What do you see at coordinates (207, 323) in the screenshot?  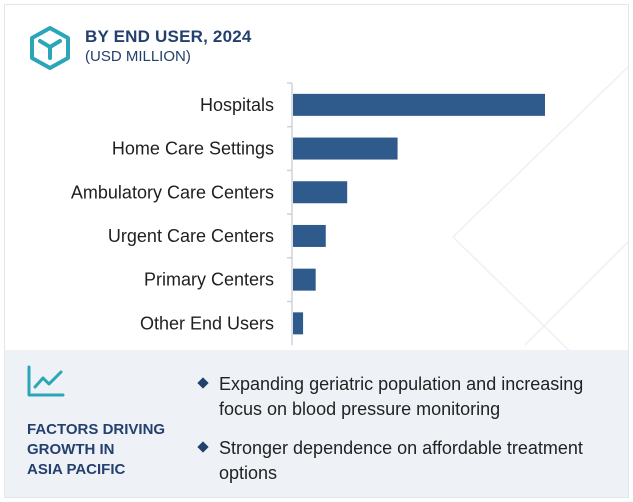 I see `category-label: Other End Users` at bounding box center [207, 323].